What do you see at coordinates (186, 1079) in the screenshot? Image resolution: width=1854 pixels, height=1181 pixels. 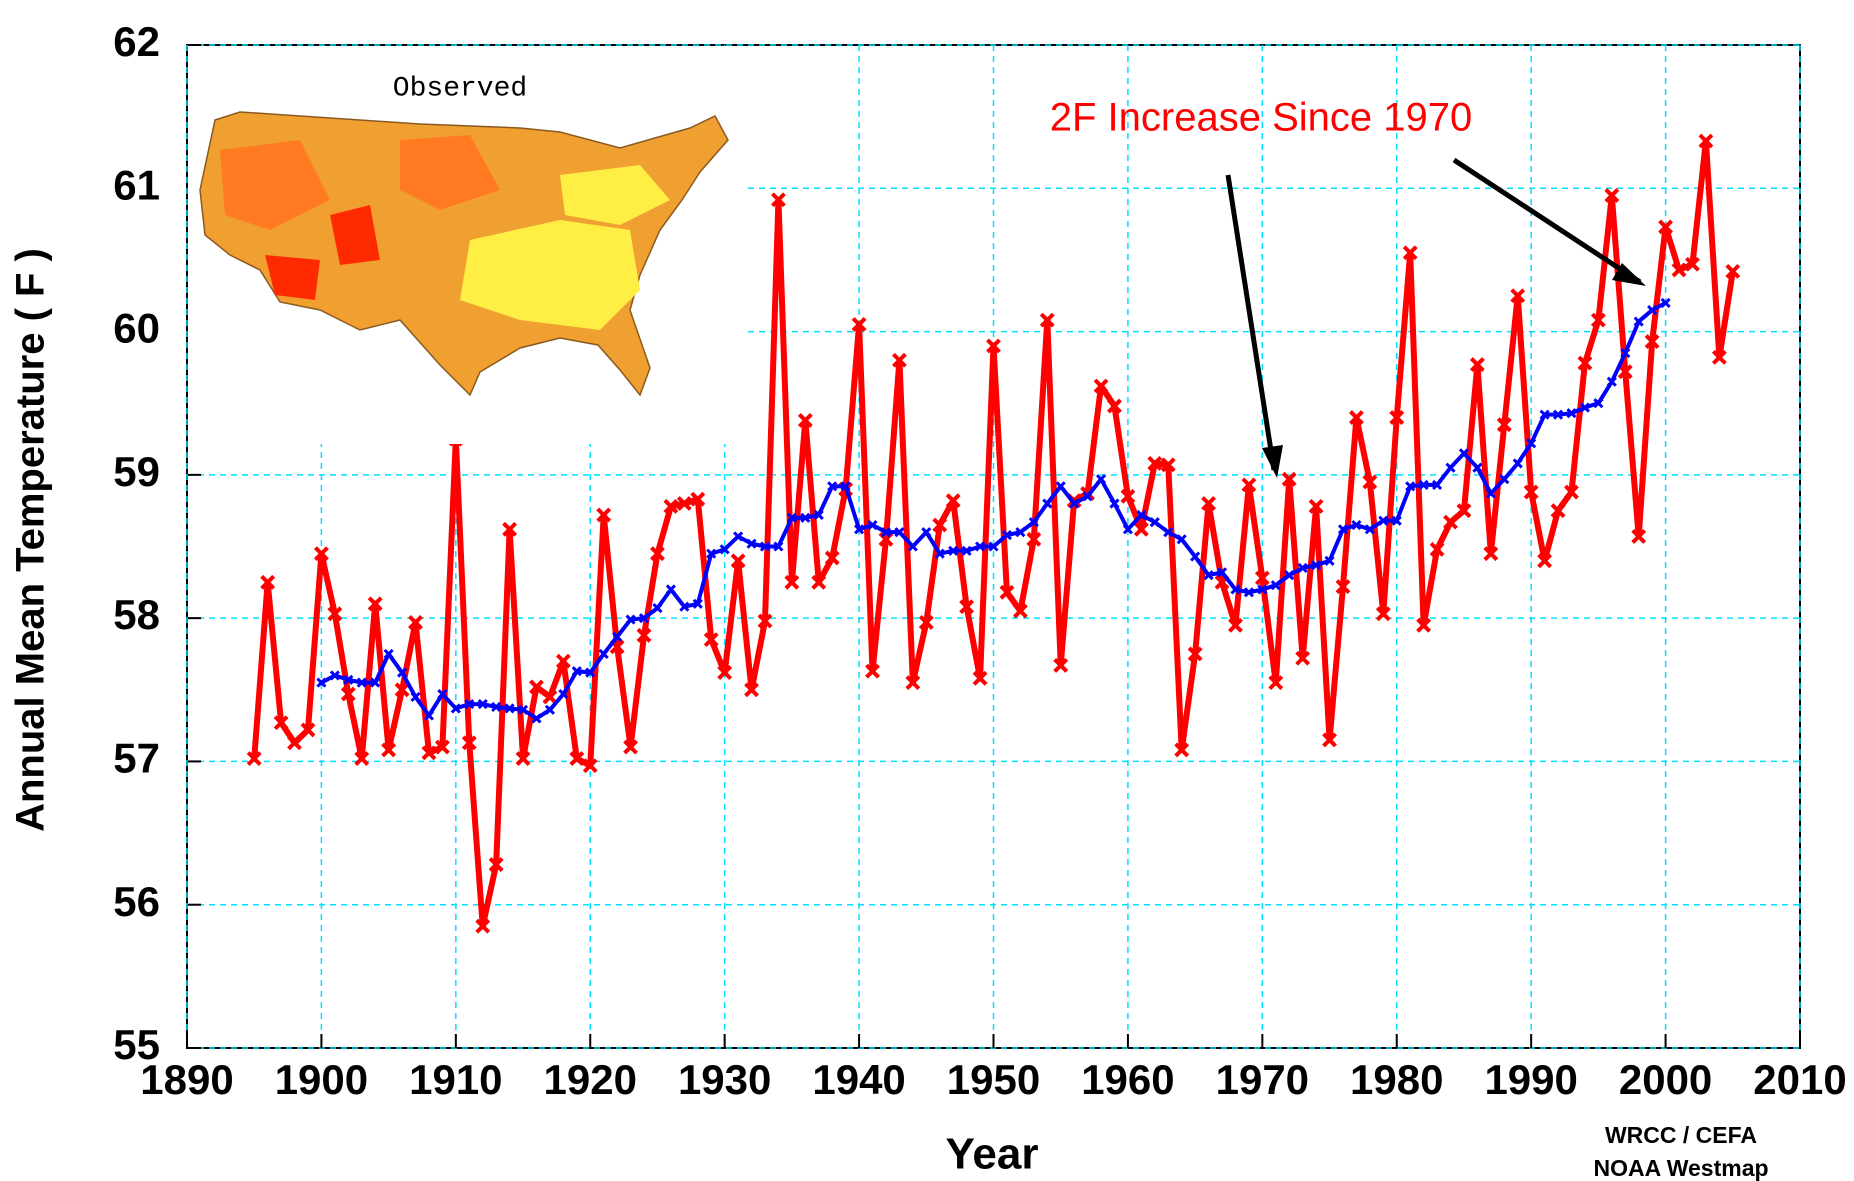 I see `x-tick-label: 1890` at bounding box center [186, 1079].